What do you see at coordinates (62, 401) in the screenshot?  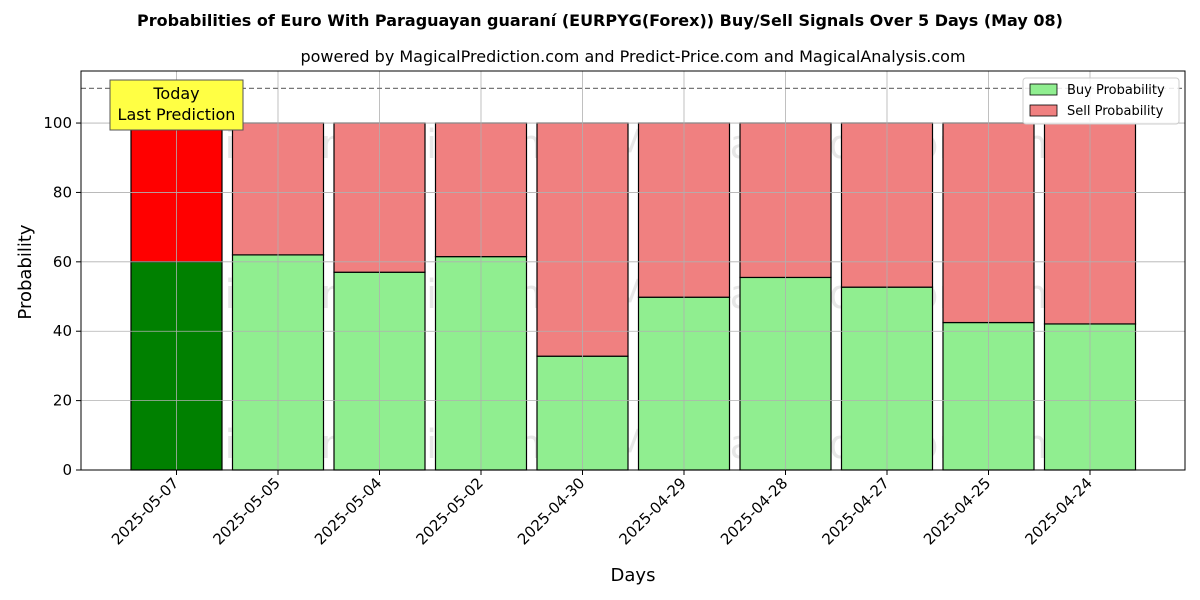 I see `y-tick-label: 20` at bounding box center [62, 401].